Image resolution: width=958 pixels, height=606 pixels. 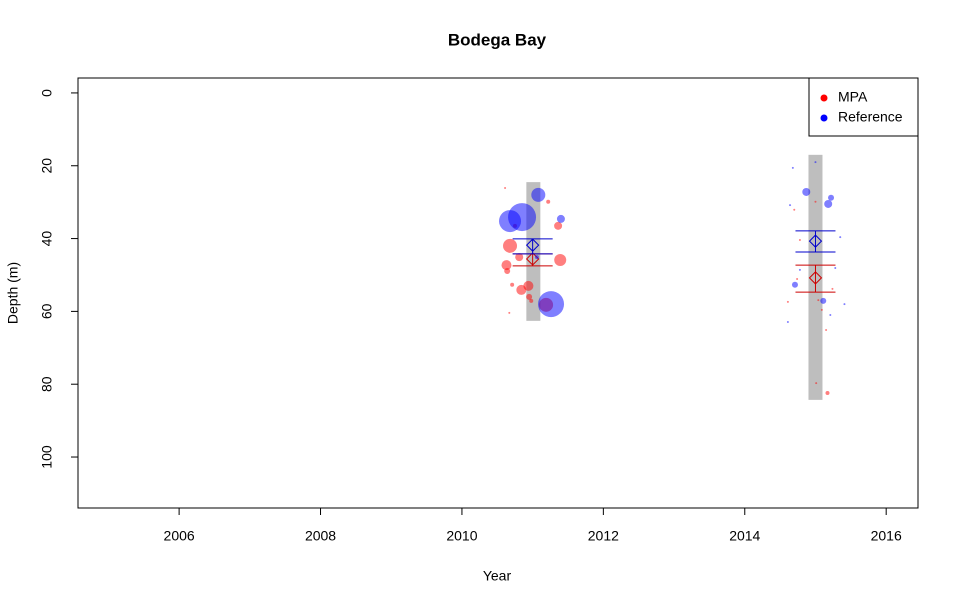 What do you see at coordinates (47, 457) in the screenshot?
I see `y-tick-label: 100` at bounding box center [47, 457].